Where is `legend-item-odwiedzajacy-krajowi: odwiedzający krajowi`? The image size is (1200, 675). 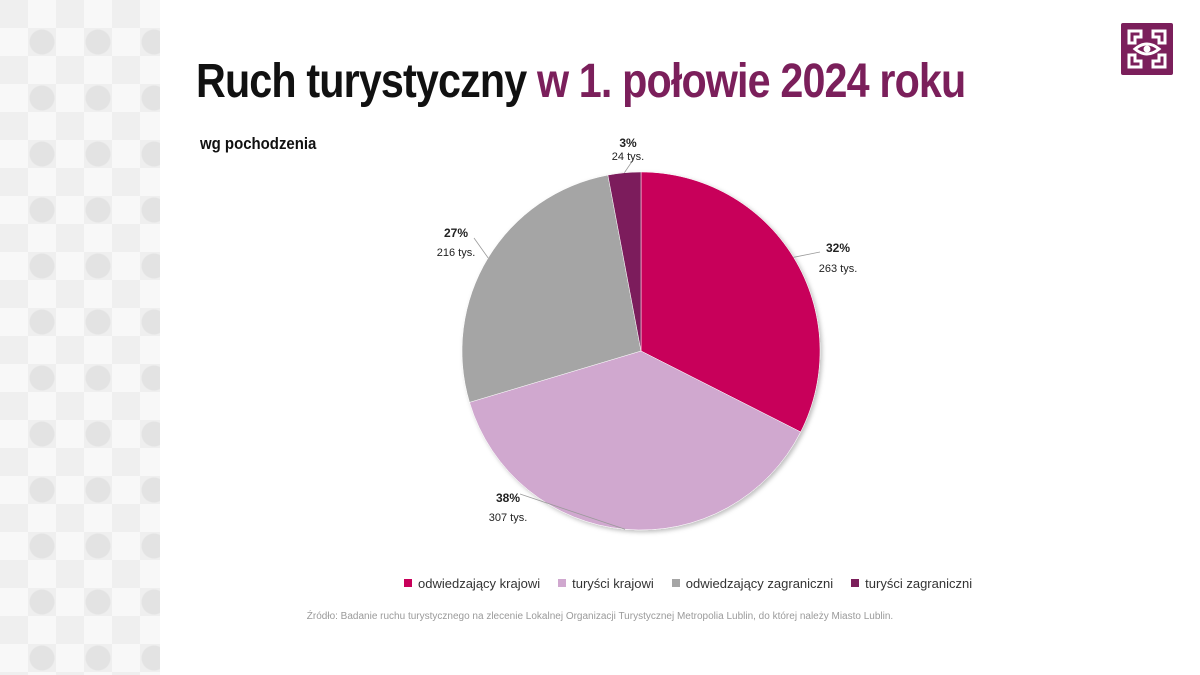
legend-item-odwiedzajacy-krajowi: odwiedzający krajowi is located at coordinates (472, 583).